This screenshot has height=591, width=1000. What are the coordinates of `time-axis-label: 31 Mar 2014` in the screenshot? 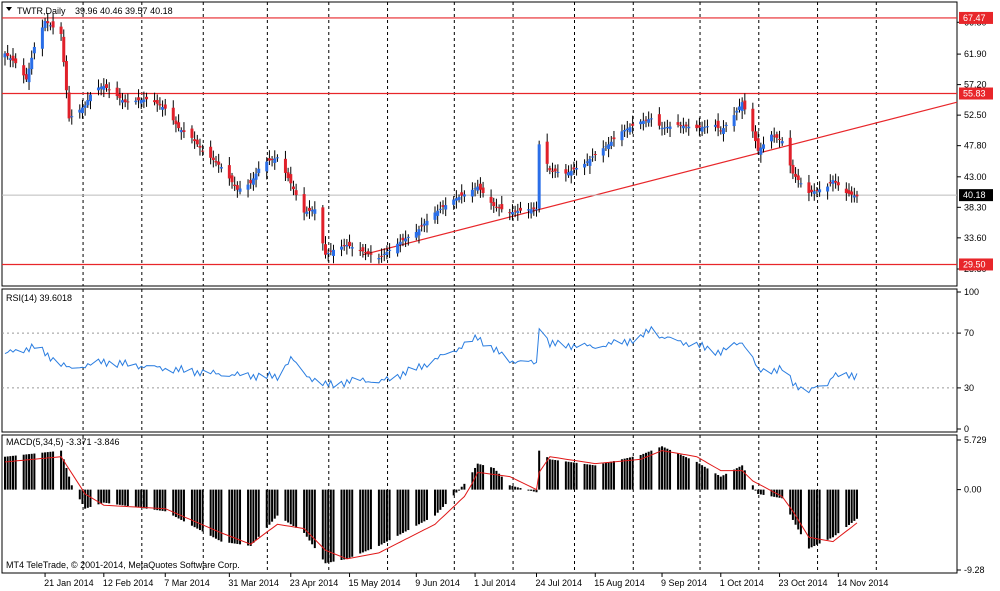 It's located at (253, 583).